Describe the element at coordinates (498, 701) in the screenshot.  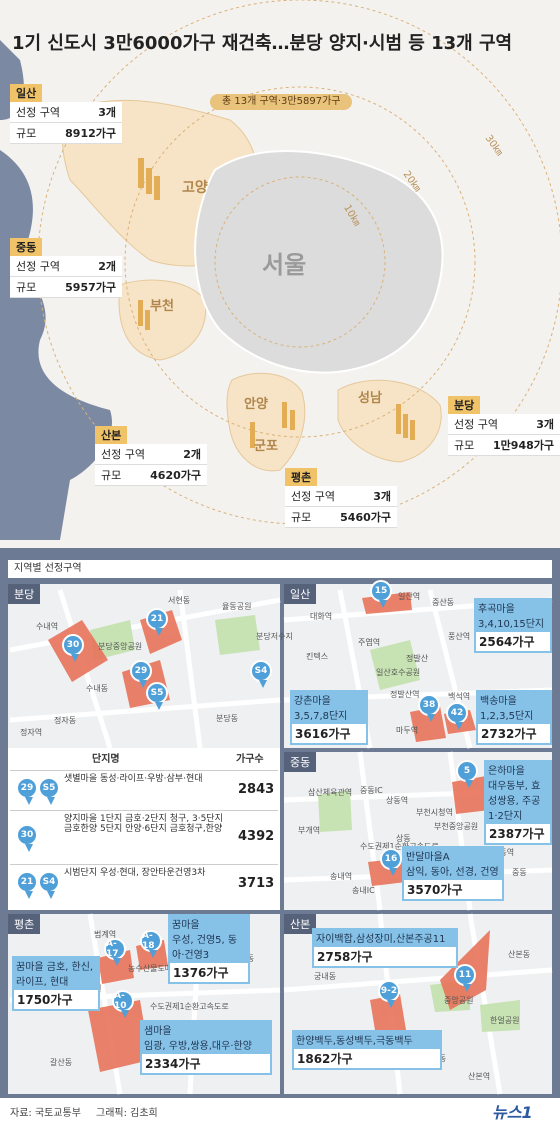
I see `callout-title: 백송마을` at that location.